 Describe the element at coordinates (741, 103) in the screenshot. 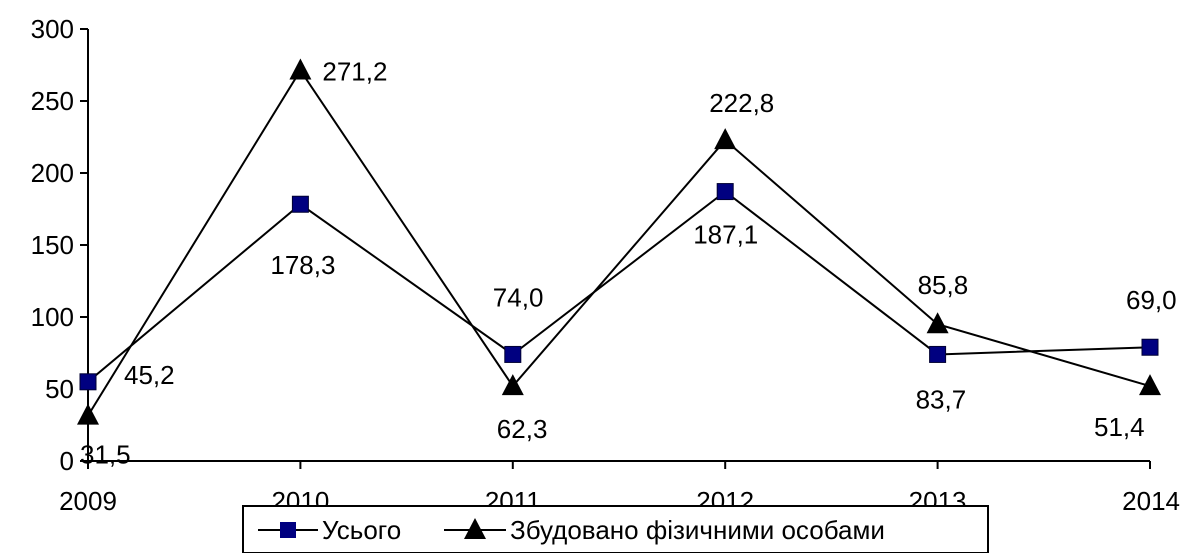

I see `data-label: 222,8` at that location.